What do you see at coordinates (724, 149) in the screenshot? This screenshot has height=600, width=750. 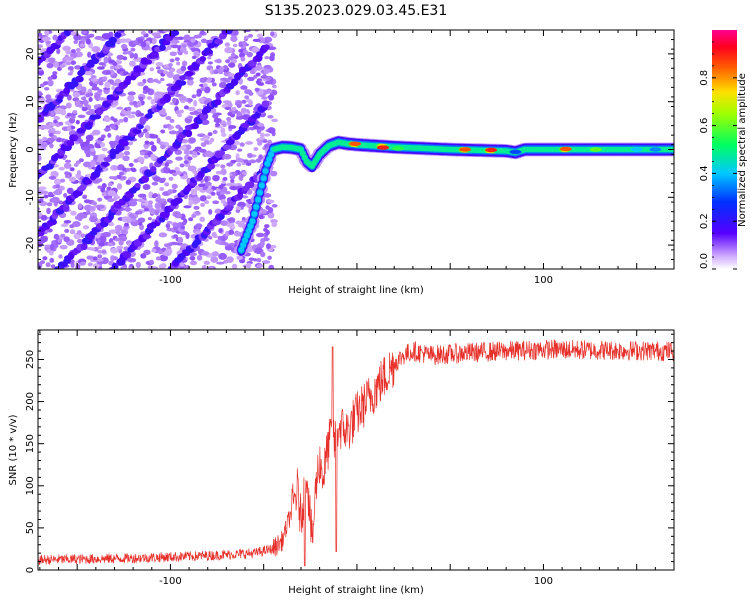 I see `colorbar-gradient` at bounding box center [724, 149].